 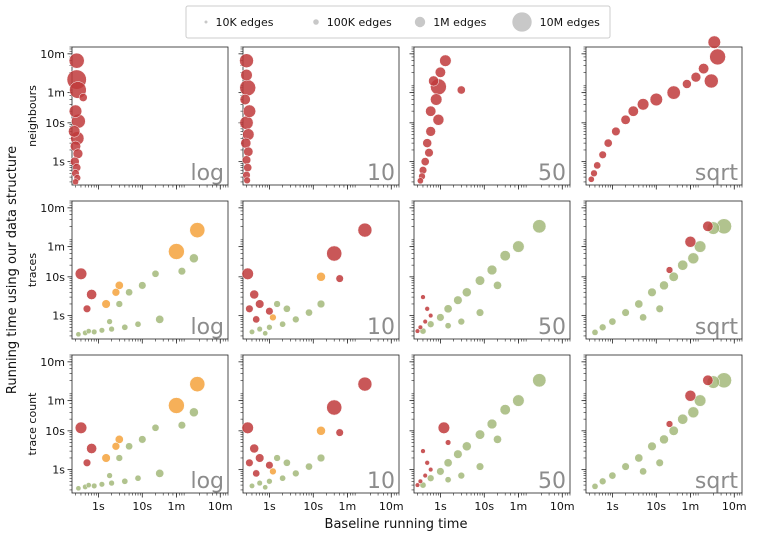 I want to click on row-label: trace count, so click(x=32, y=424).